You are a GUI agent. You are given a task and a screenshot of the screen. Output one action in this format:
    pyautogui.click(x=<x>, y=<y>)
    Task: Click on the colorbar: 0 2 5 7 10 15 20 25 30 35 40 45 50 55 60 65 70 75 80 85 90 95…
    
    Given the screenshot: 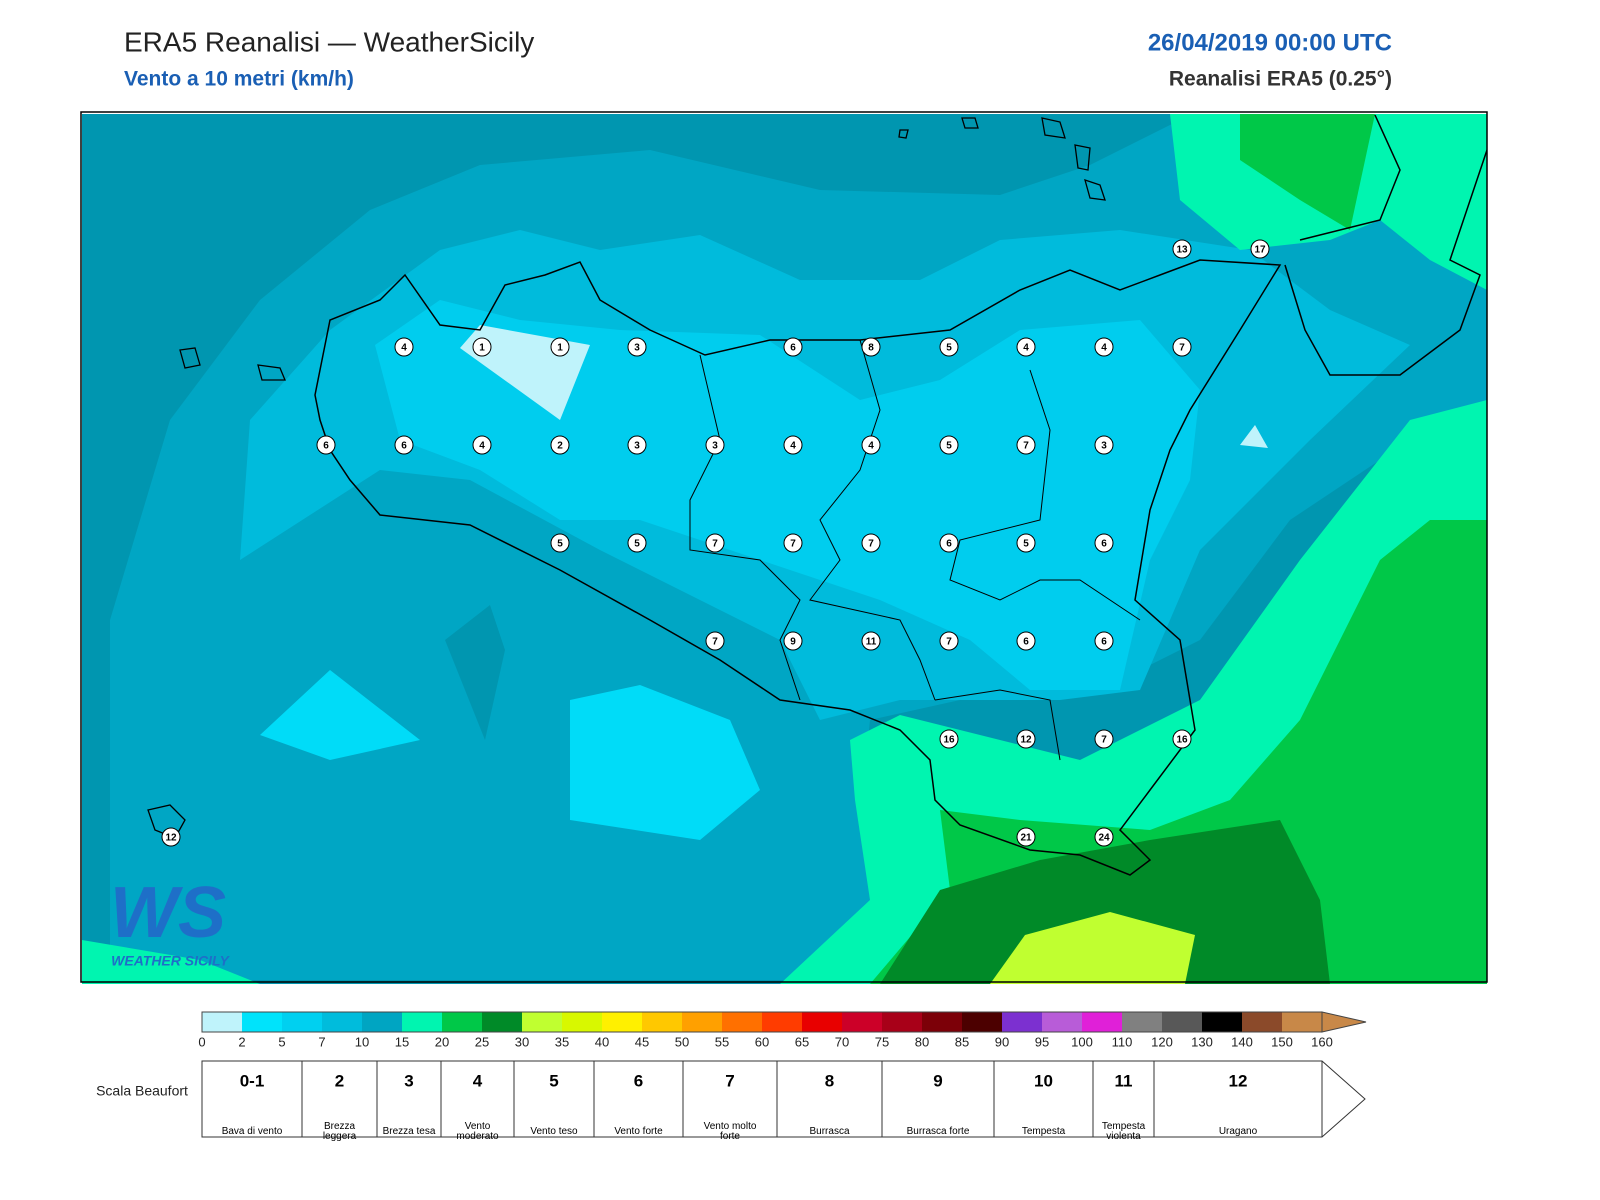 What is the action you would take?
    pyautogui.click(x=782, y=1030)
    